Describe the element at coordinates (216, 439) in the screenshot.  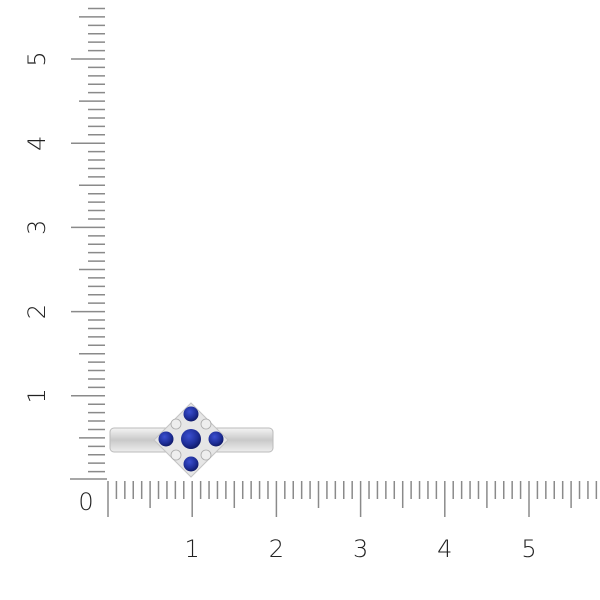
I see `sapphire-right` at that location.